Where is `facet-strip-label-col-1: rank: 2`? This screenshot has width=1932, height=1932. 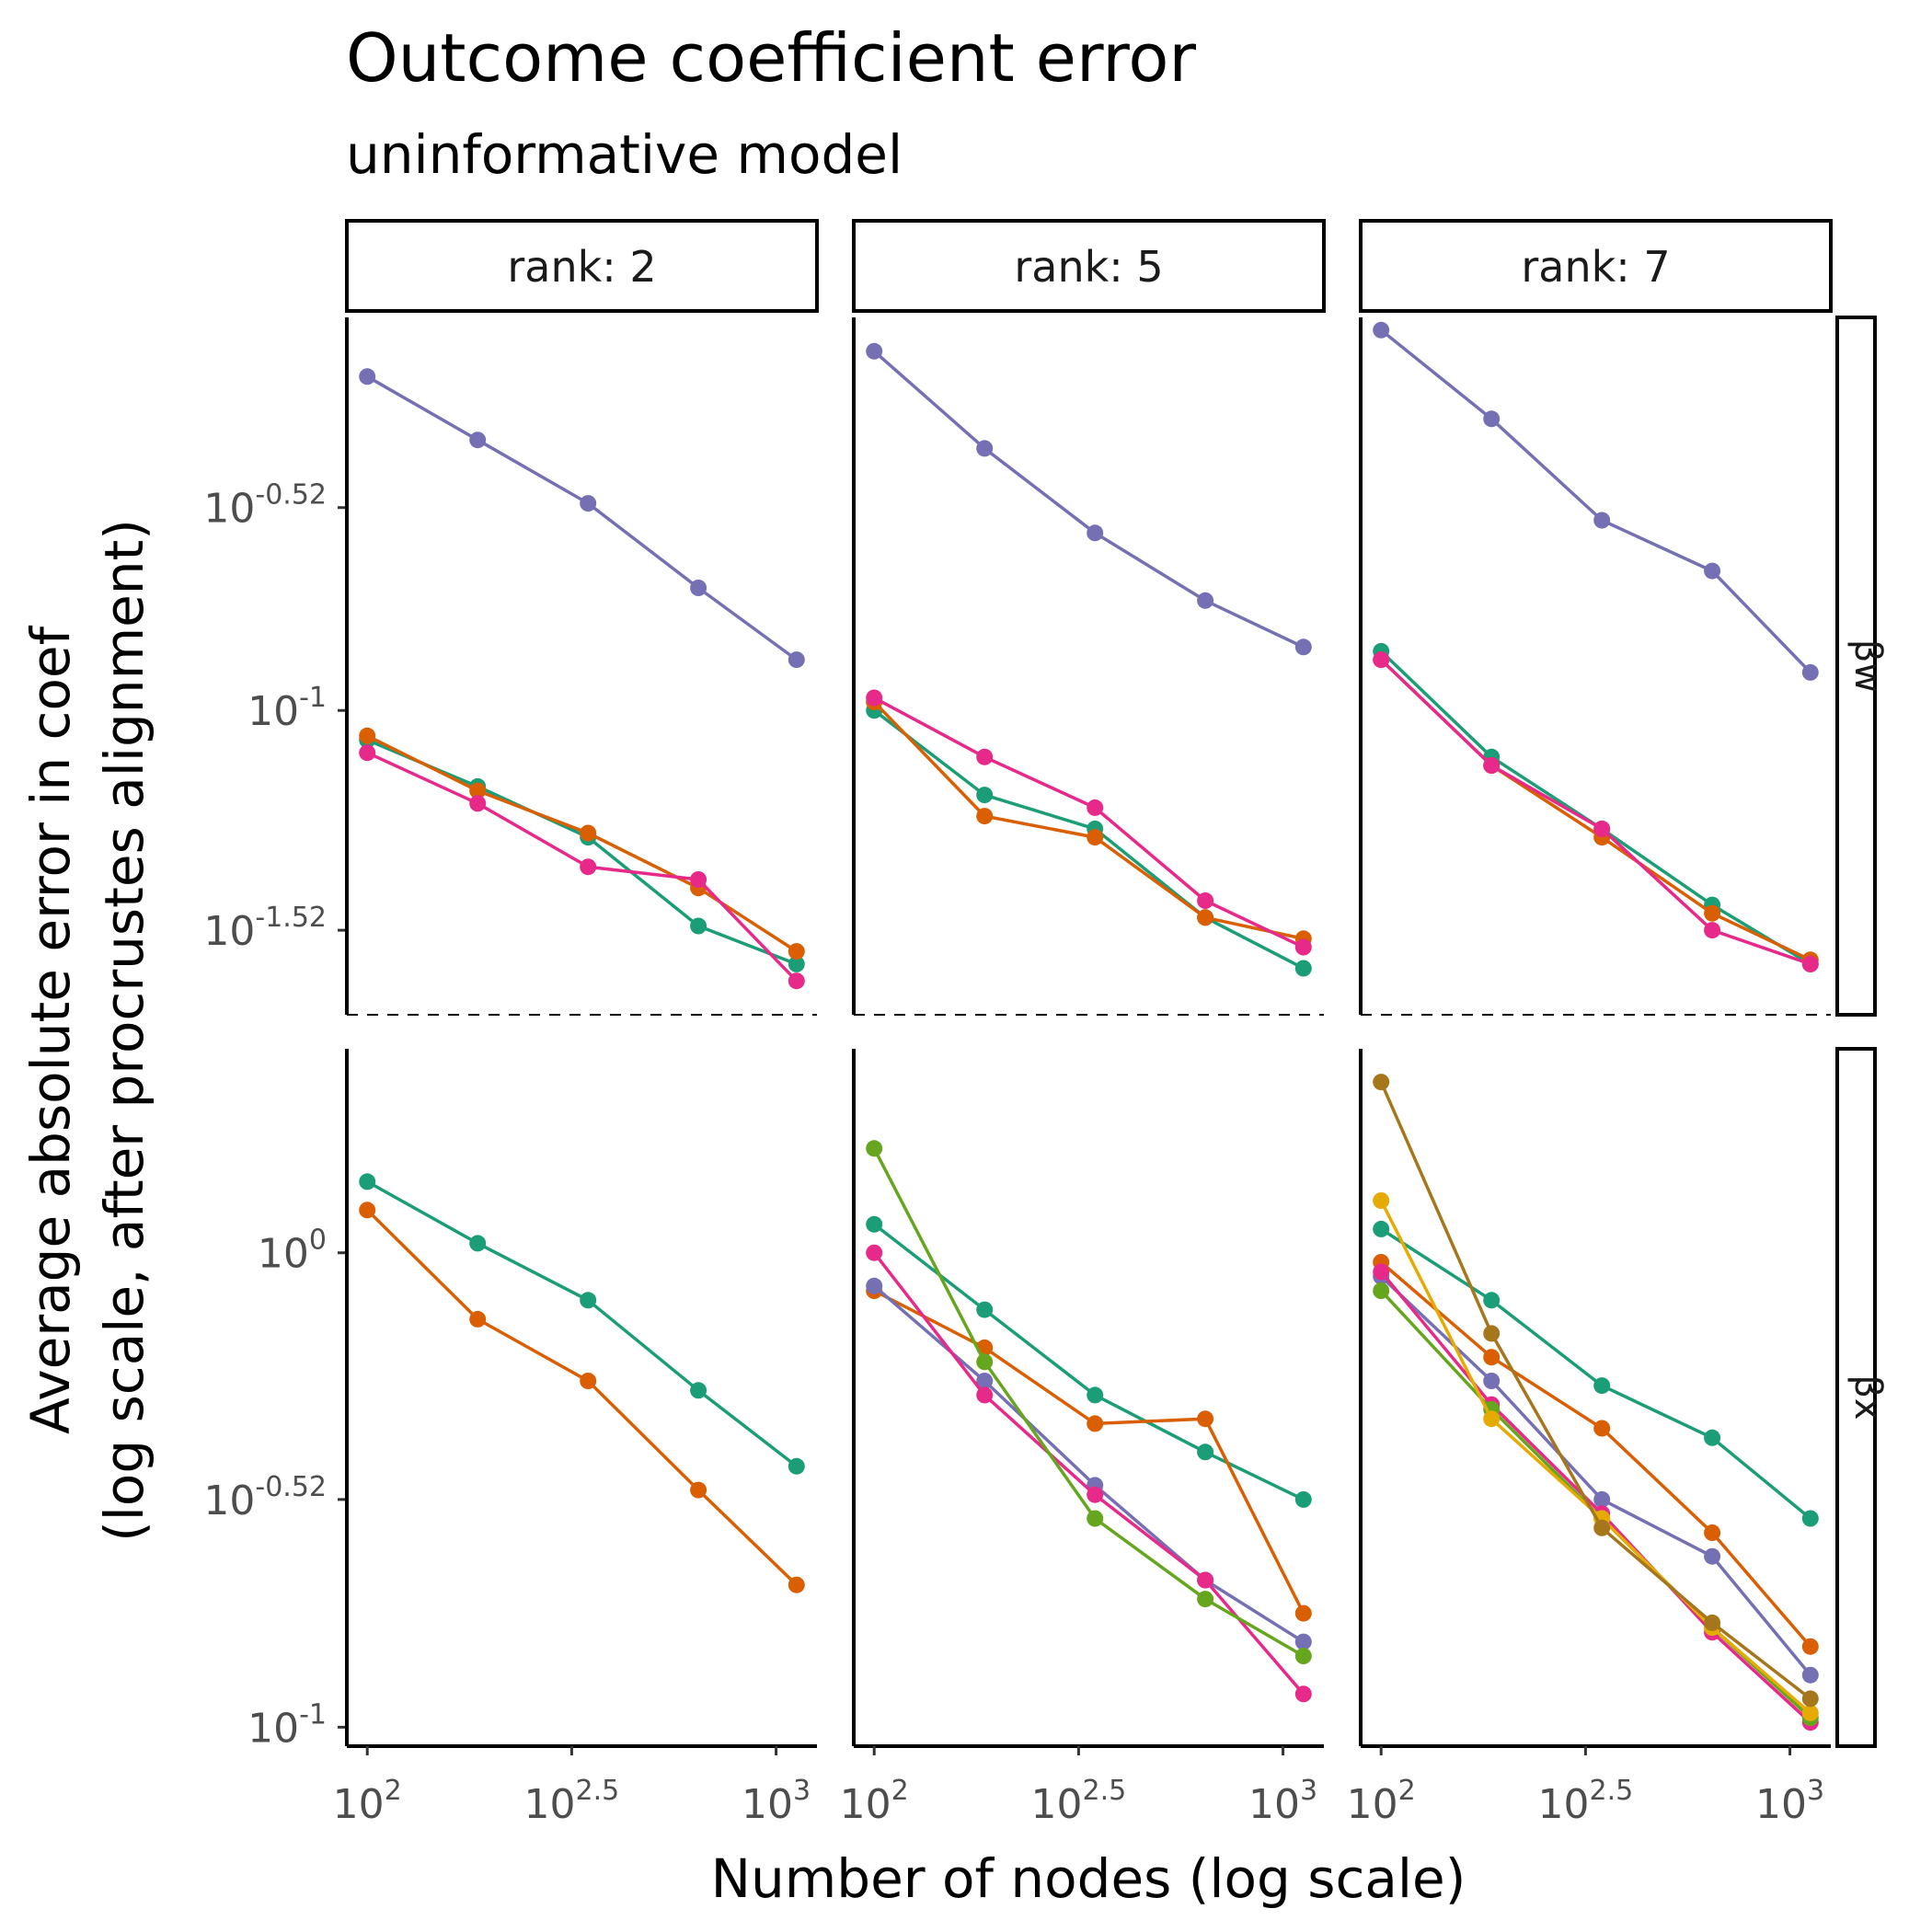
facet-strip-label-col-1: rank: 2 is located at coordinates (581, 267).